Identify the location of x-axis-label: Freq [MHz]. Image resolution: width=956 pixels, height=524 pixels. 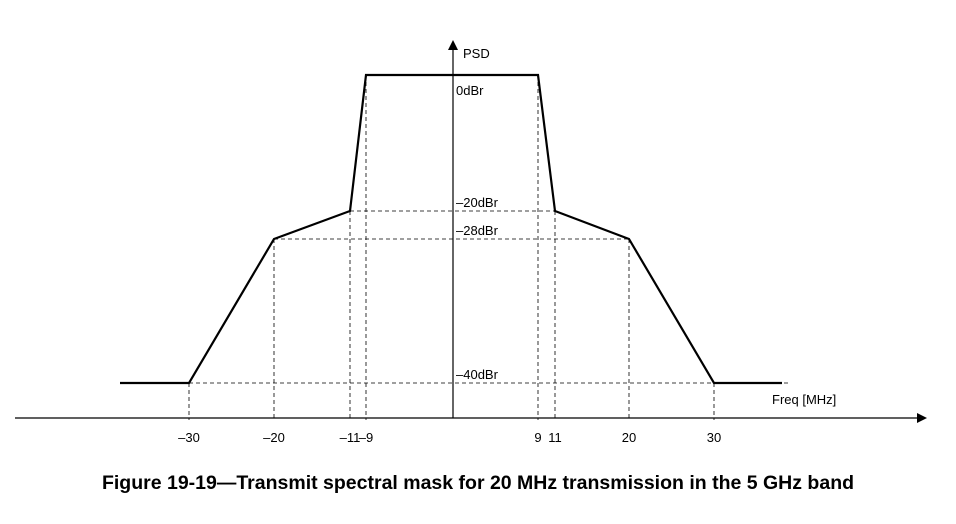
(804, 399).